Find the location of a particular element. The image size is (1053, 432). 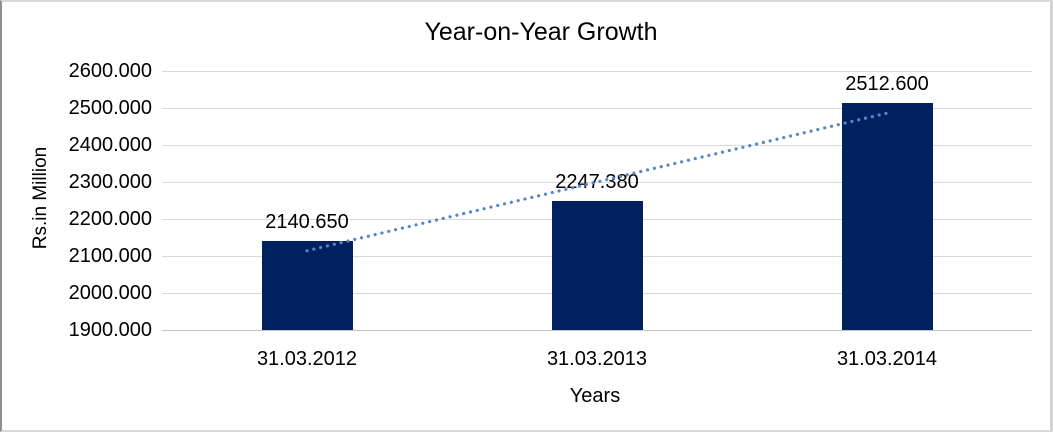

y-tick-label: 2500.000 is located at coordinates (110, 108).